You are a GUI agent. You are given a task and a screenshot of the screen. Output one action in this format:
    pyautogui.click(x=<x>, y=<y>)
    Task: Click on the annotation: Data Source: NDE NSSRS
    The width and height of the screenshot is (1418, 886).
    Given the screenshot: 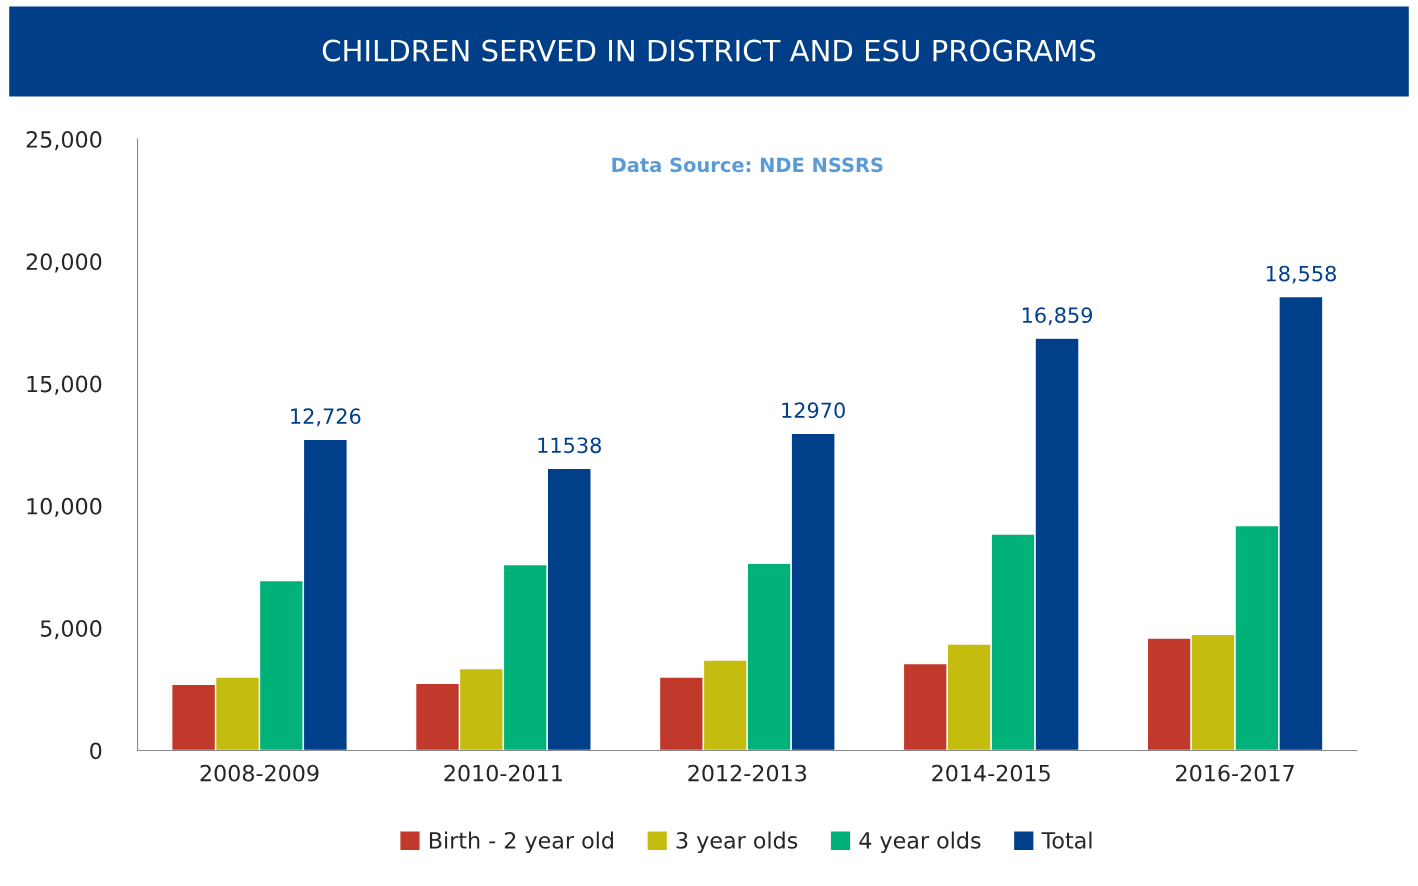 What is the action you would take?
    pyautogui.click(x=747, y=165)
    